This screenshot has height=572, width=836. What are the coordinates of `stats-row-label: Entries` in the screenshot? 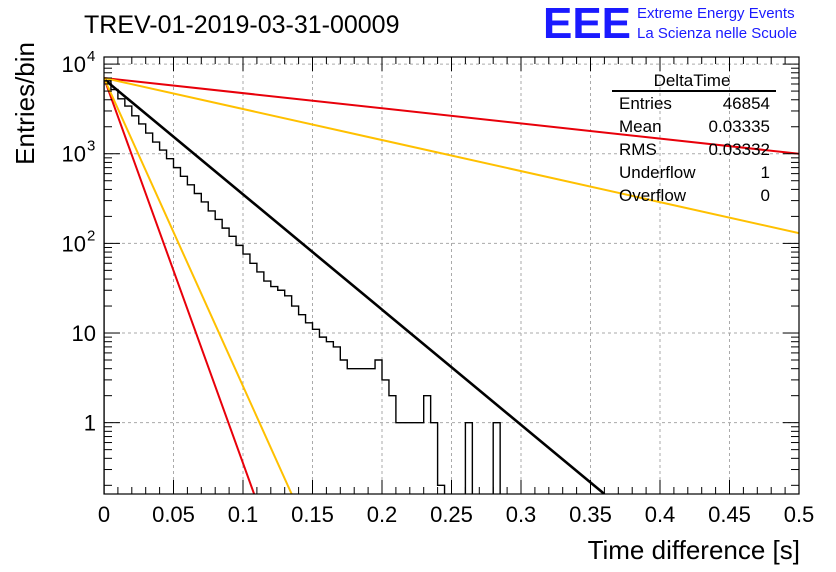 It's located at (645, 103).